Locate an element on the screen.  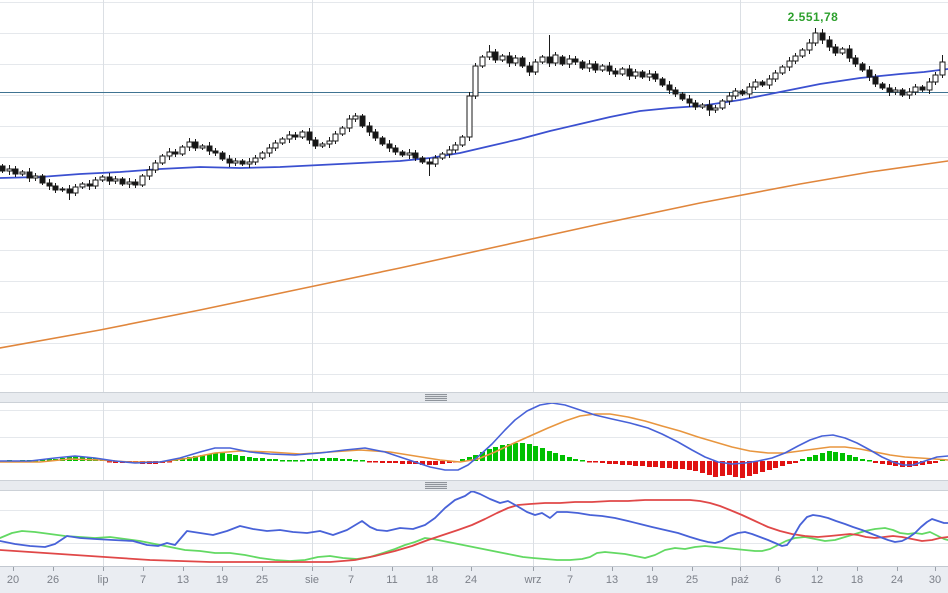
time-axis-label: 26 is located at coordinates (53, 580).